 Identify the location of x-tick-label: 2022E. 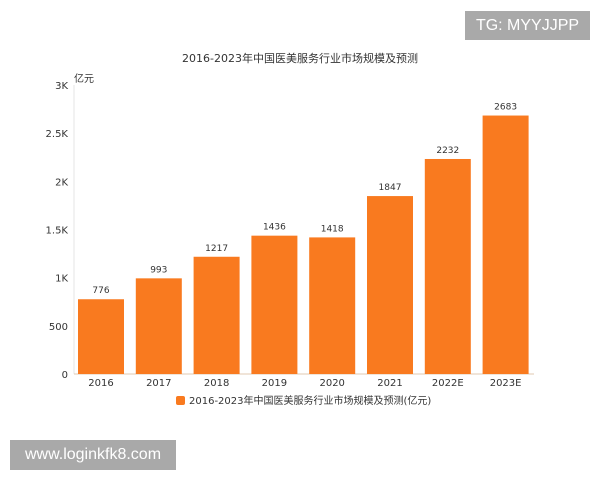
(448, 383).